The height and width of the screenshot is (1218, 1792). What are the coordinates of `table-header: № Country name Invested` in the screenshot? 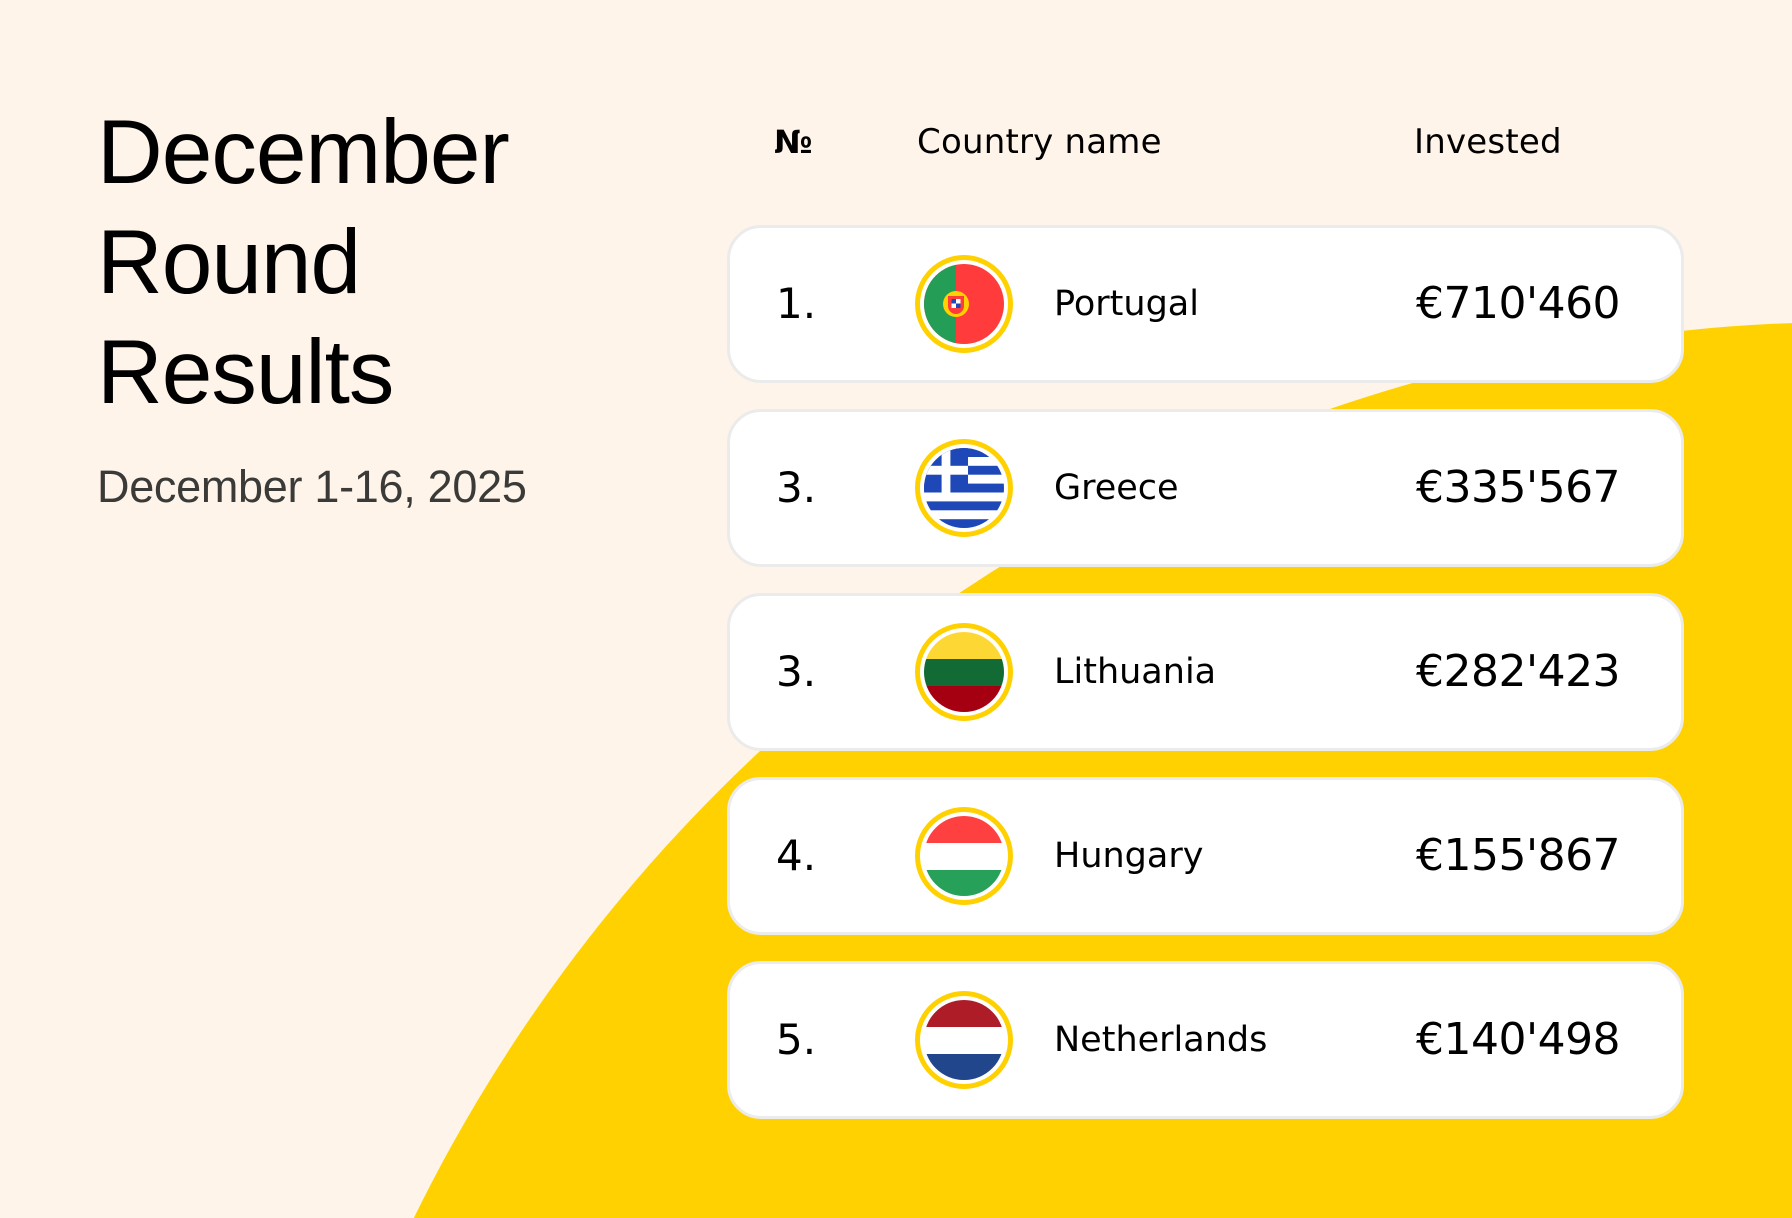 It's located at (896, 142).